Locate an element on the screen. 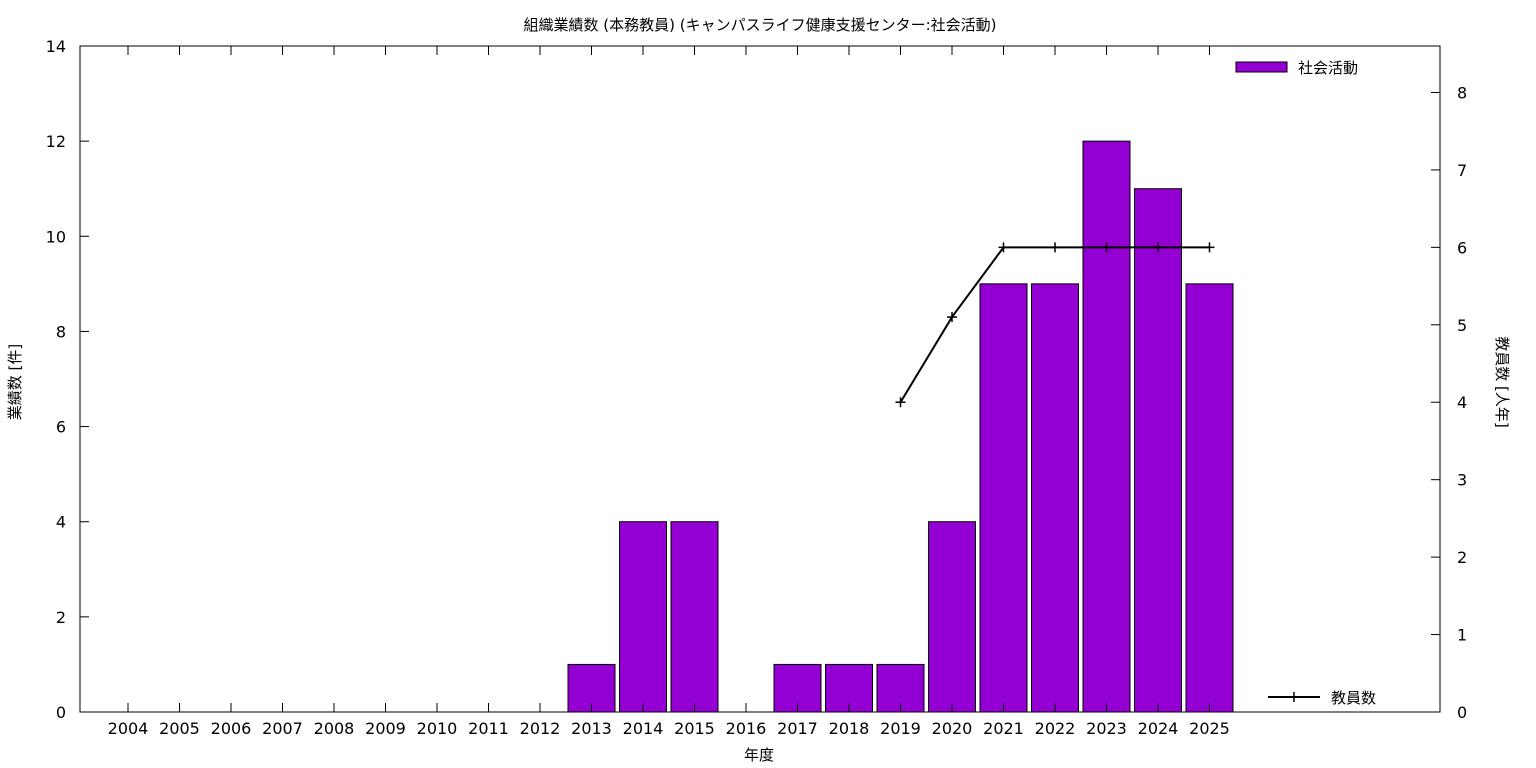  y-tick-label: 8 is located at coordinates (61, 331).